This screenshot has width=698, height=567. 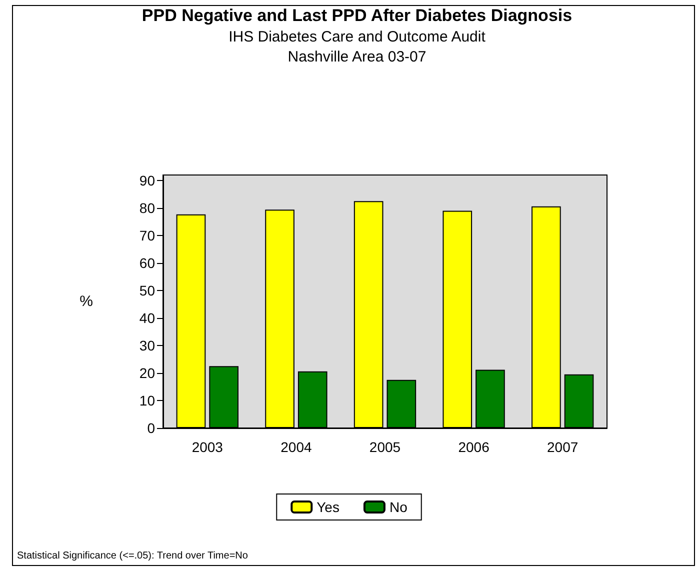 What do you see at coordinates (147, 373) in the screenshot?
I see `y-tick-label: 20` at bounding box center [147, 373].